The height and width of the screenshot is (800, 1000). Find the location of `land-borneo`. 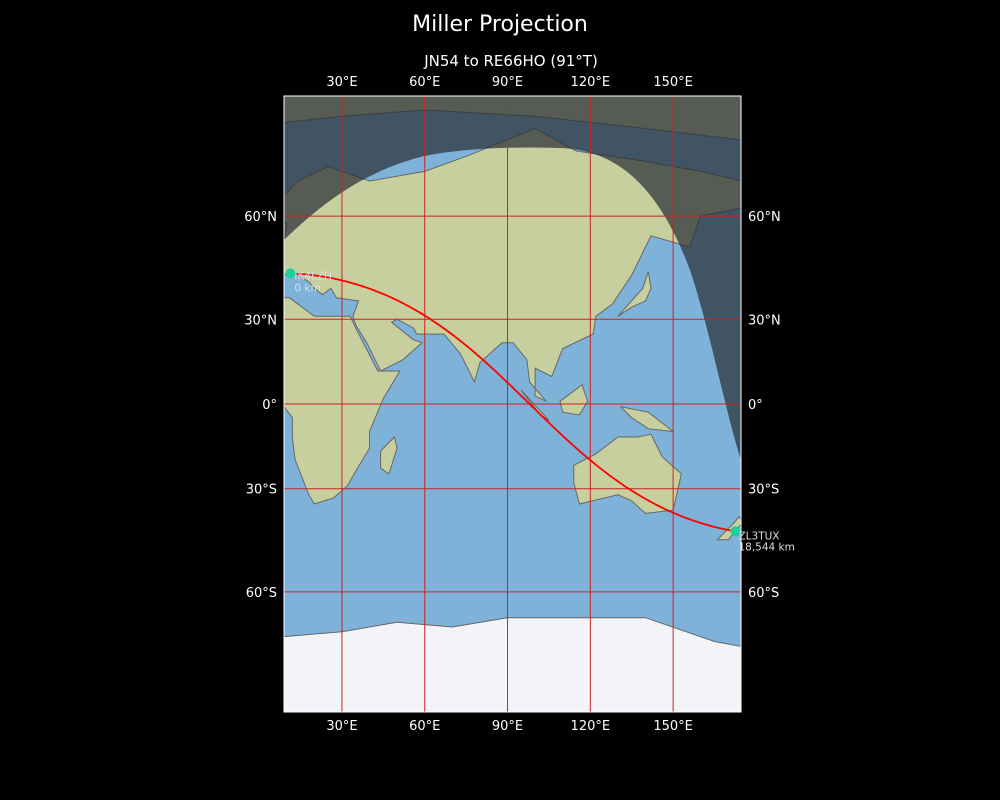

land-borneo is located at coordinates (574, 399).